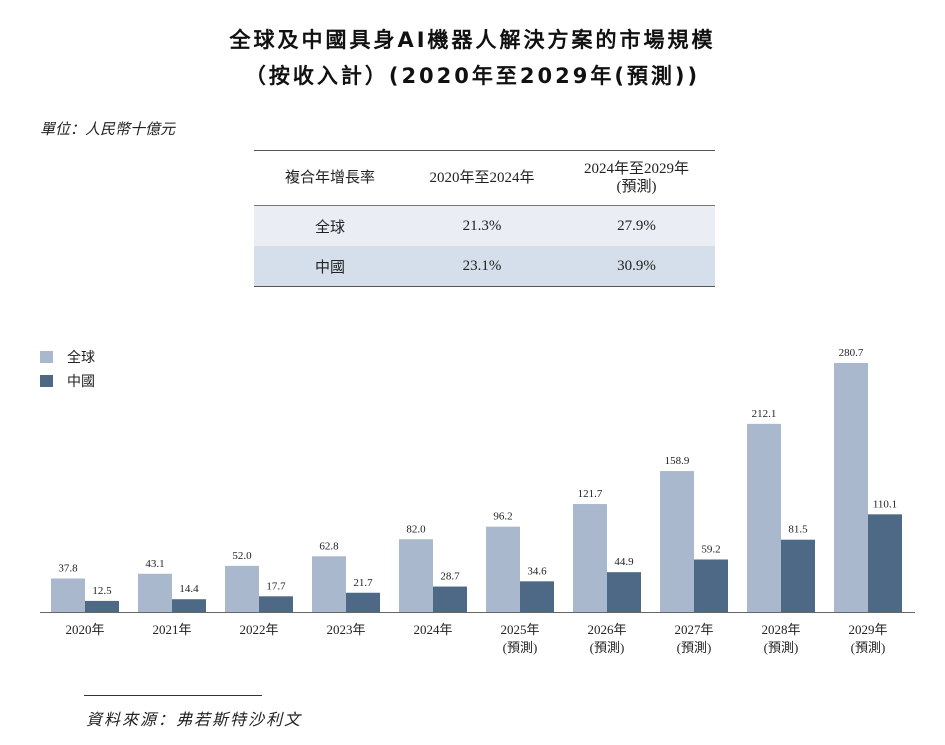  I want to click on legend-swatch-global, so click(46, 357).